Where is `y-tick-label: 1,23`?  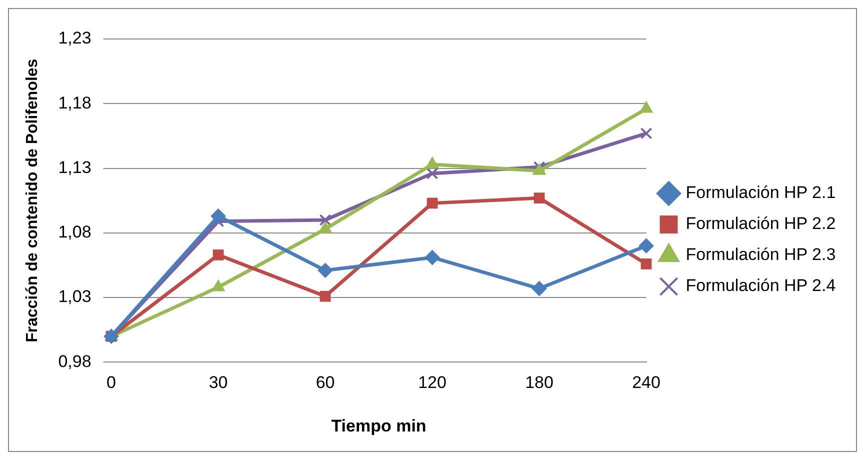
y-tick-label: 1,23 is located at coordinates (75, 38).